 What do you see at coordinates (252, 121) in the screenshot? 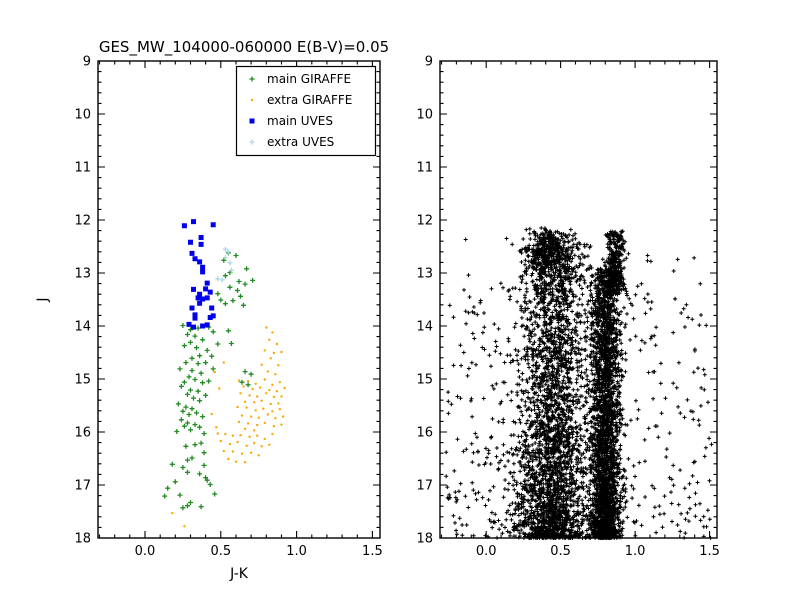
I see `legend-marker-square` at bounding box center [252, 121].